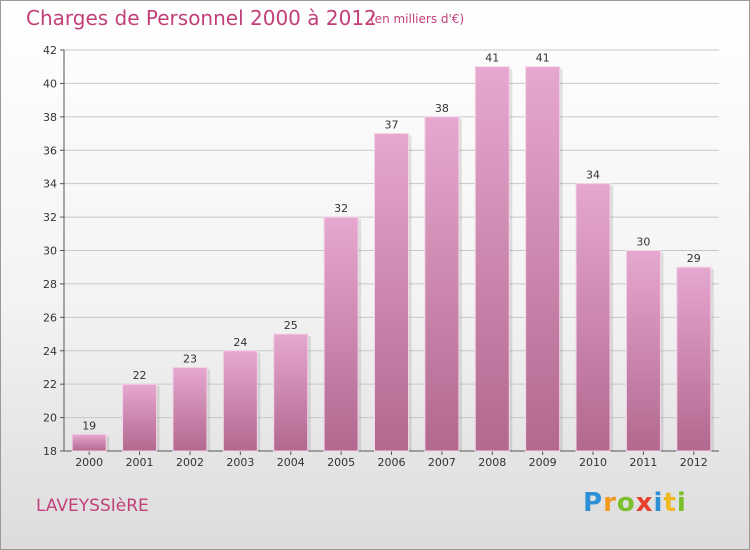  I want to click on x-tick-label: 2011, so click(643, 462).